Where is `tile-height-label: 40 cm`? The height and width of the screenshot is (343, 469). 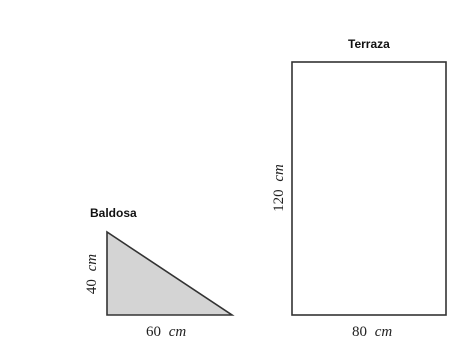 tile-height-label: 40 cm is located at coordinates (92, 274).